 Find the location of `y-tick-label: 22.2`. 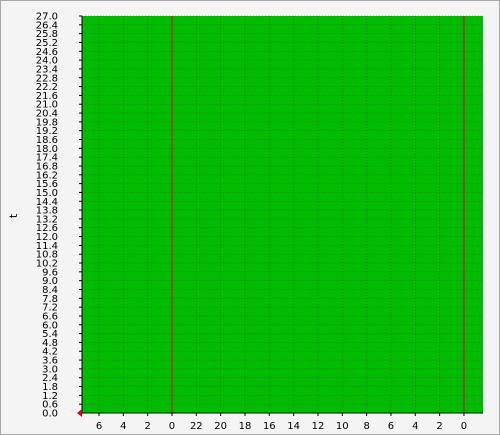

y-tick-label: 22.2 is located at coordinates (47, 87).